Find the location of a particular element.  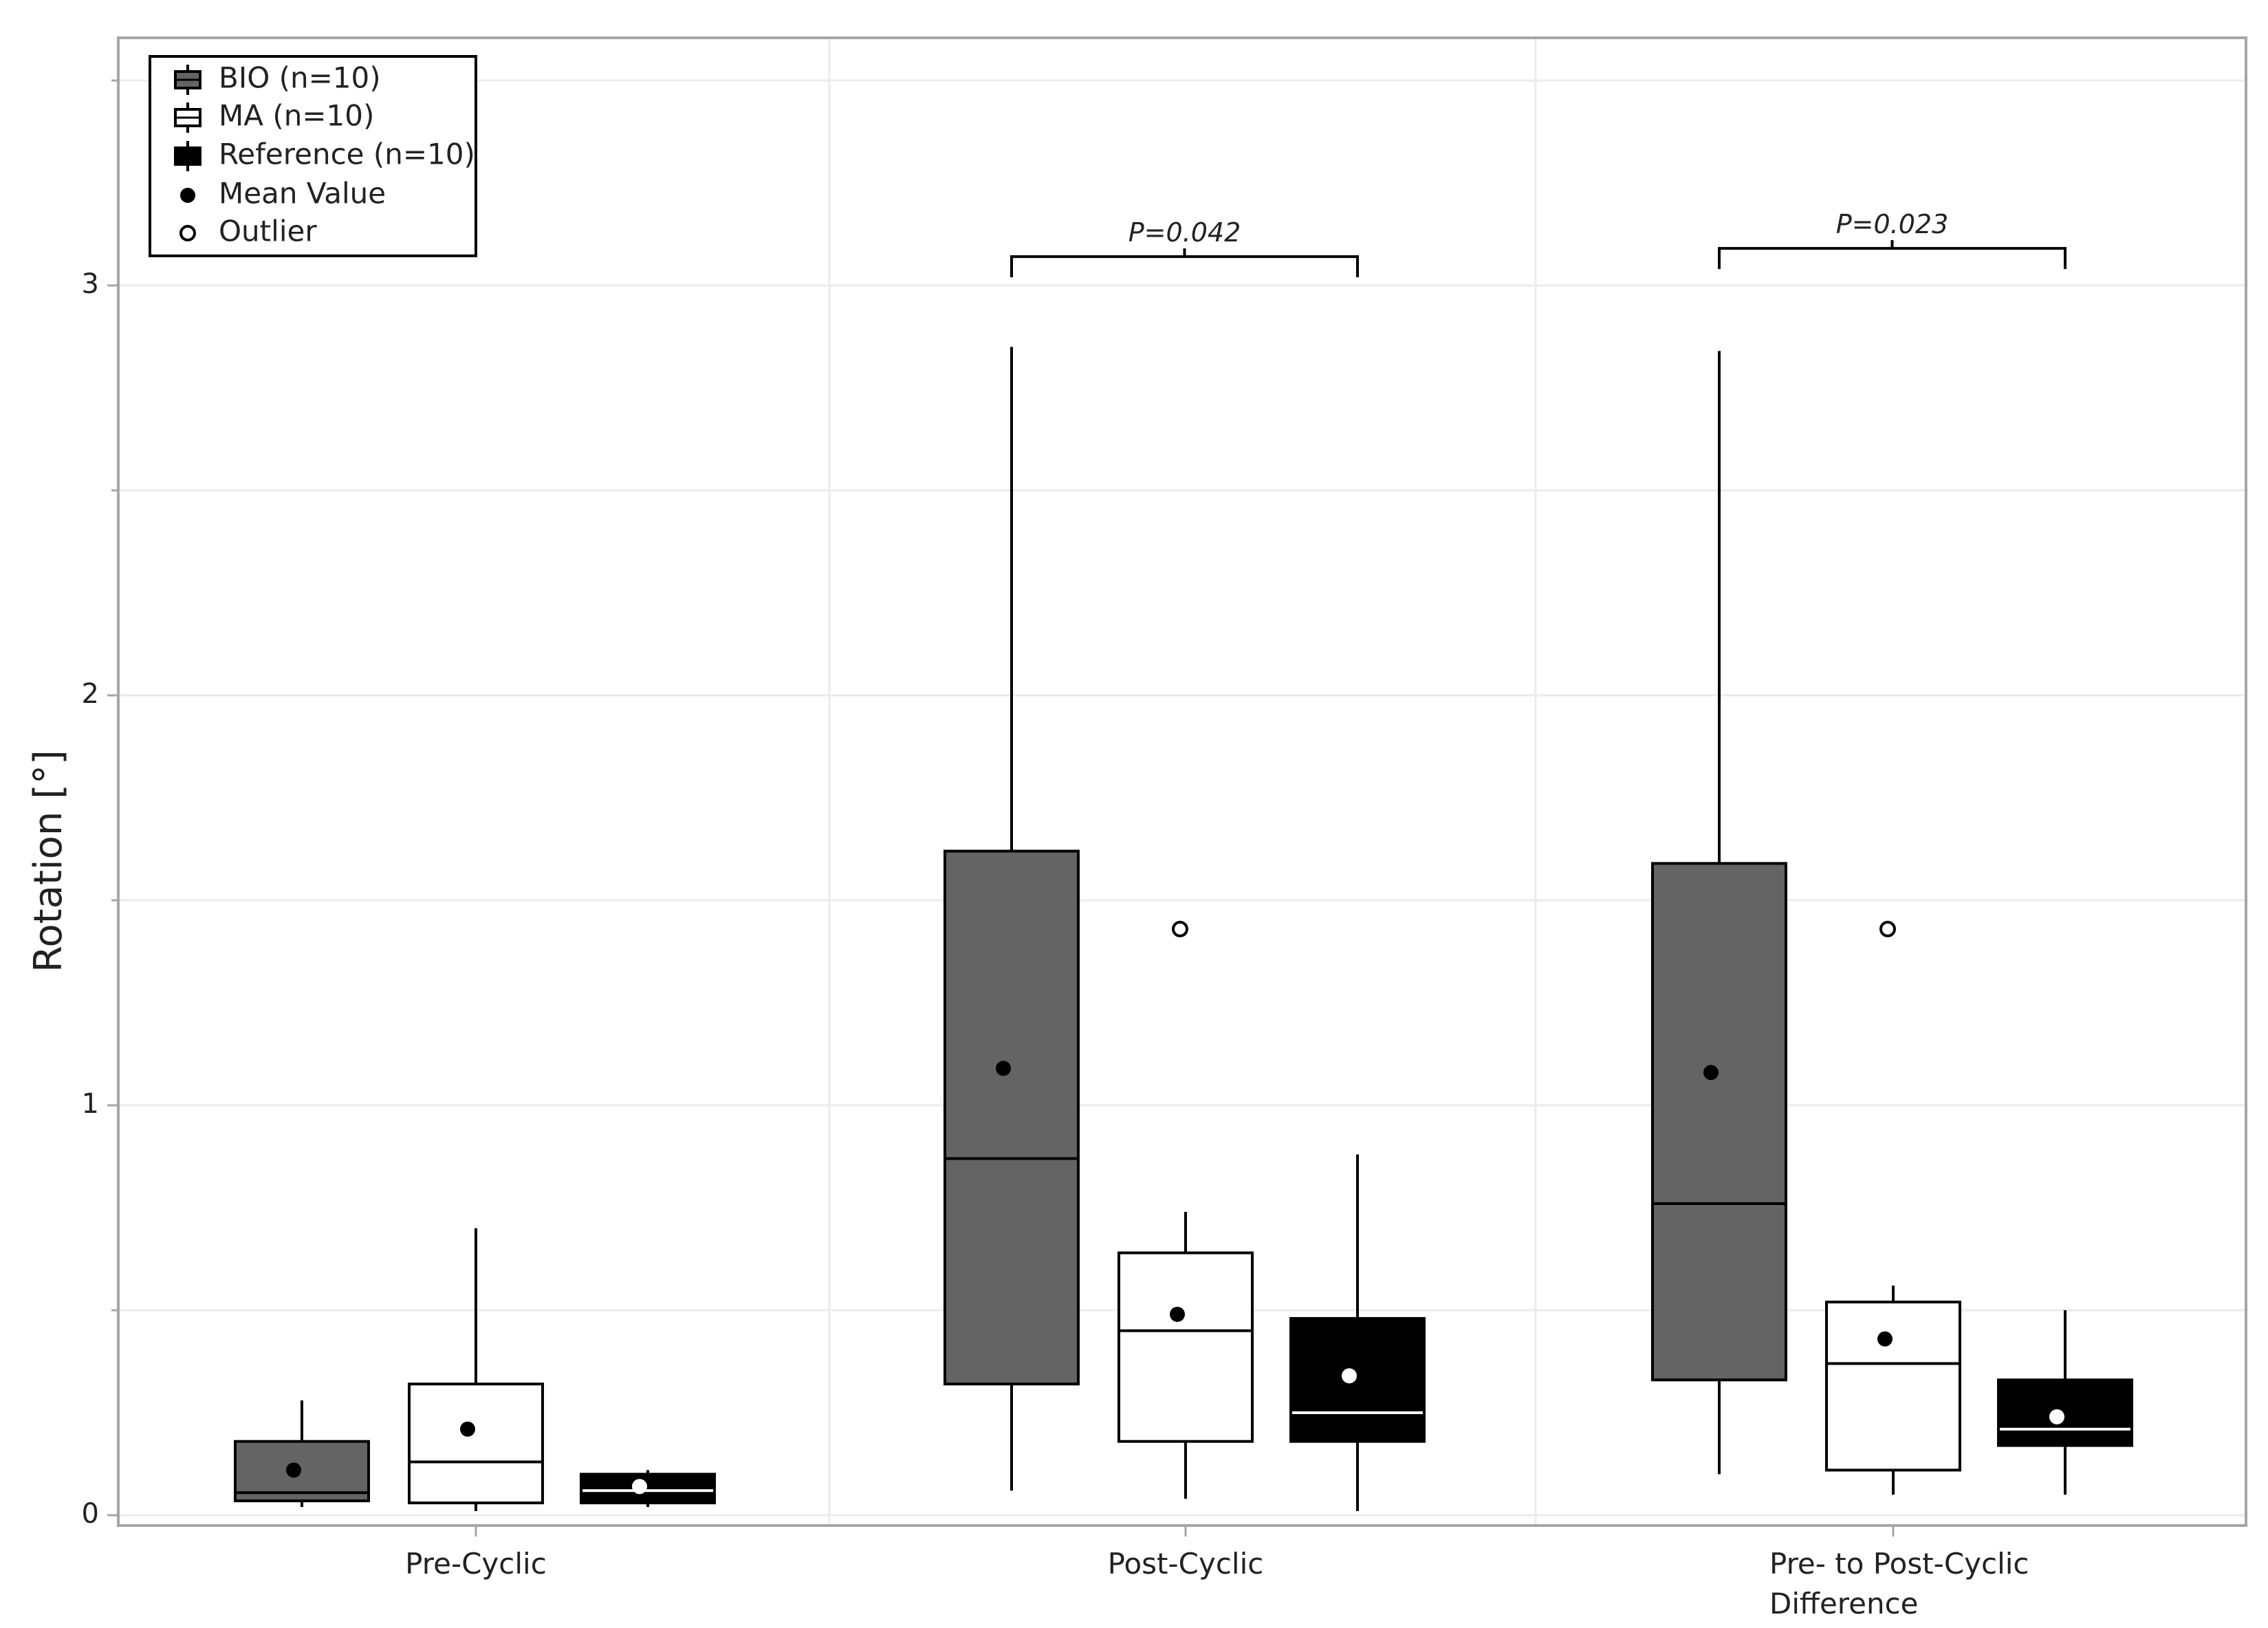

y-tick-label: 2 is located at coordinates (90, 694).